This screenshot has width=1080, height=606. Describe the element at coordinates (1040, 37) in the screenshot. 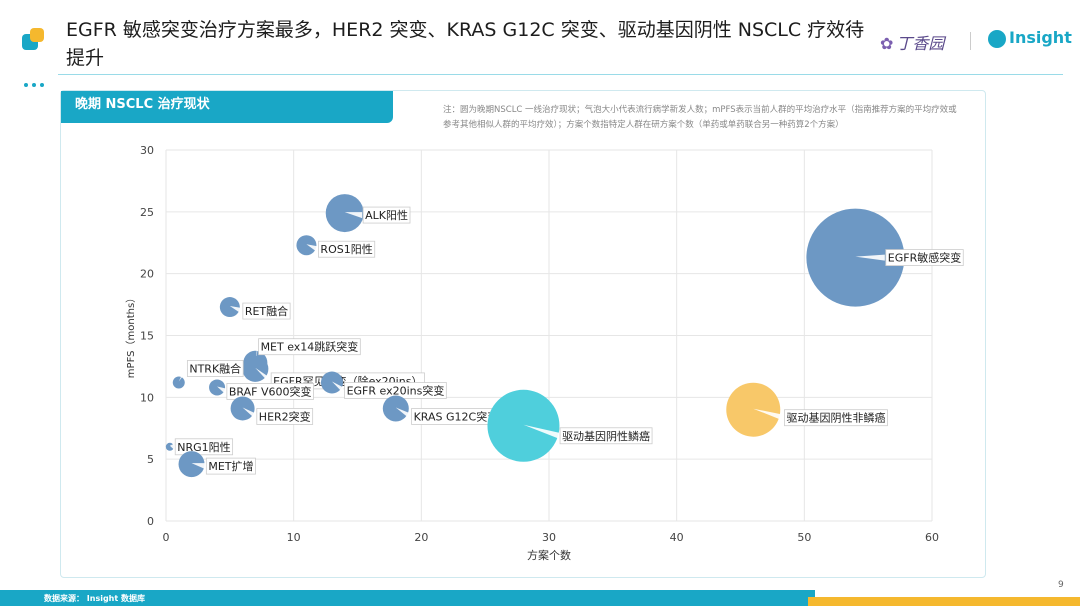

I see `brand-insight-label: Insight` at that location.